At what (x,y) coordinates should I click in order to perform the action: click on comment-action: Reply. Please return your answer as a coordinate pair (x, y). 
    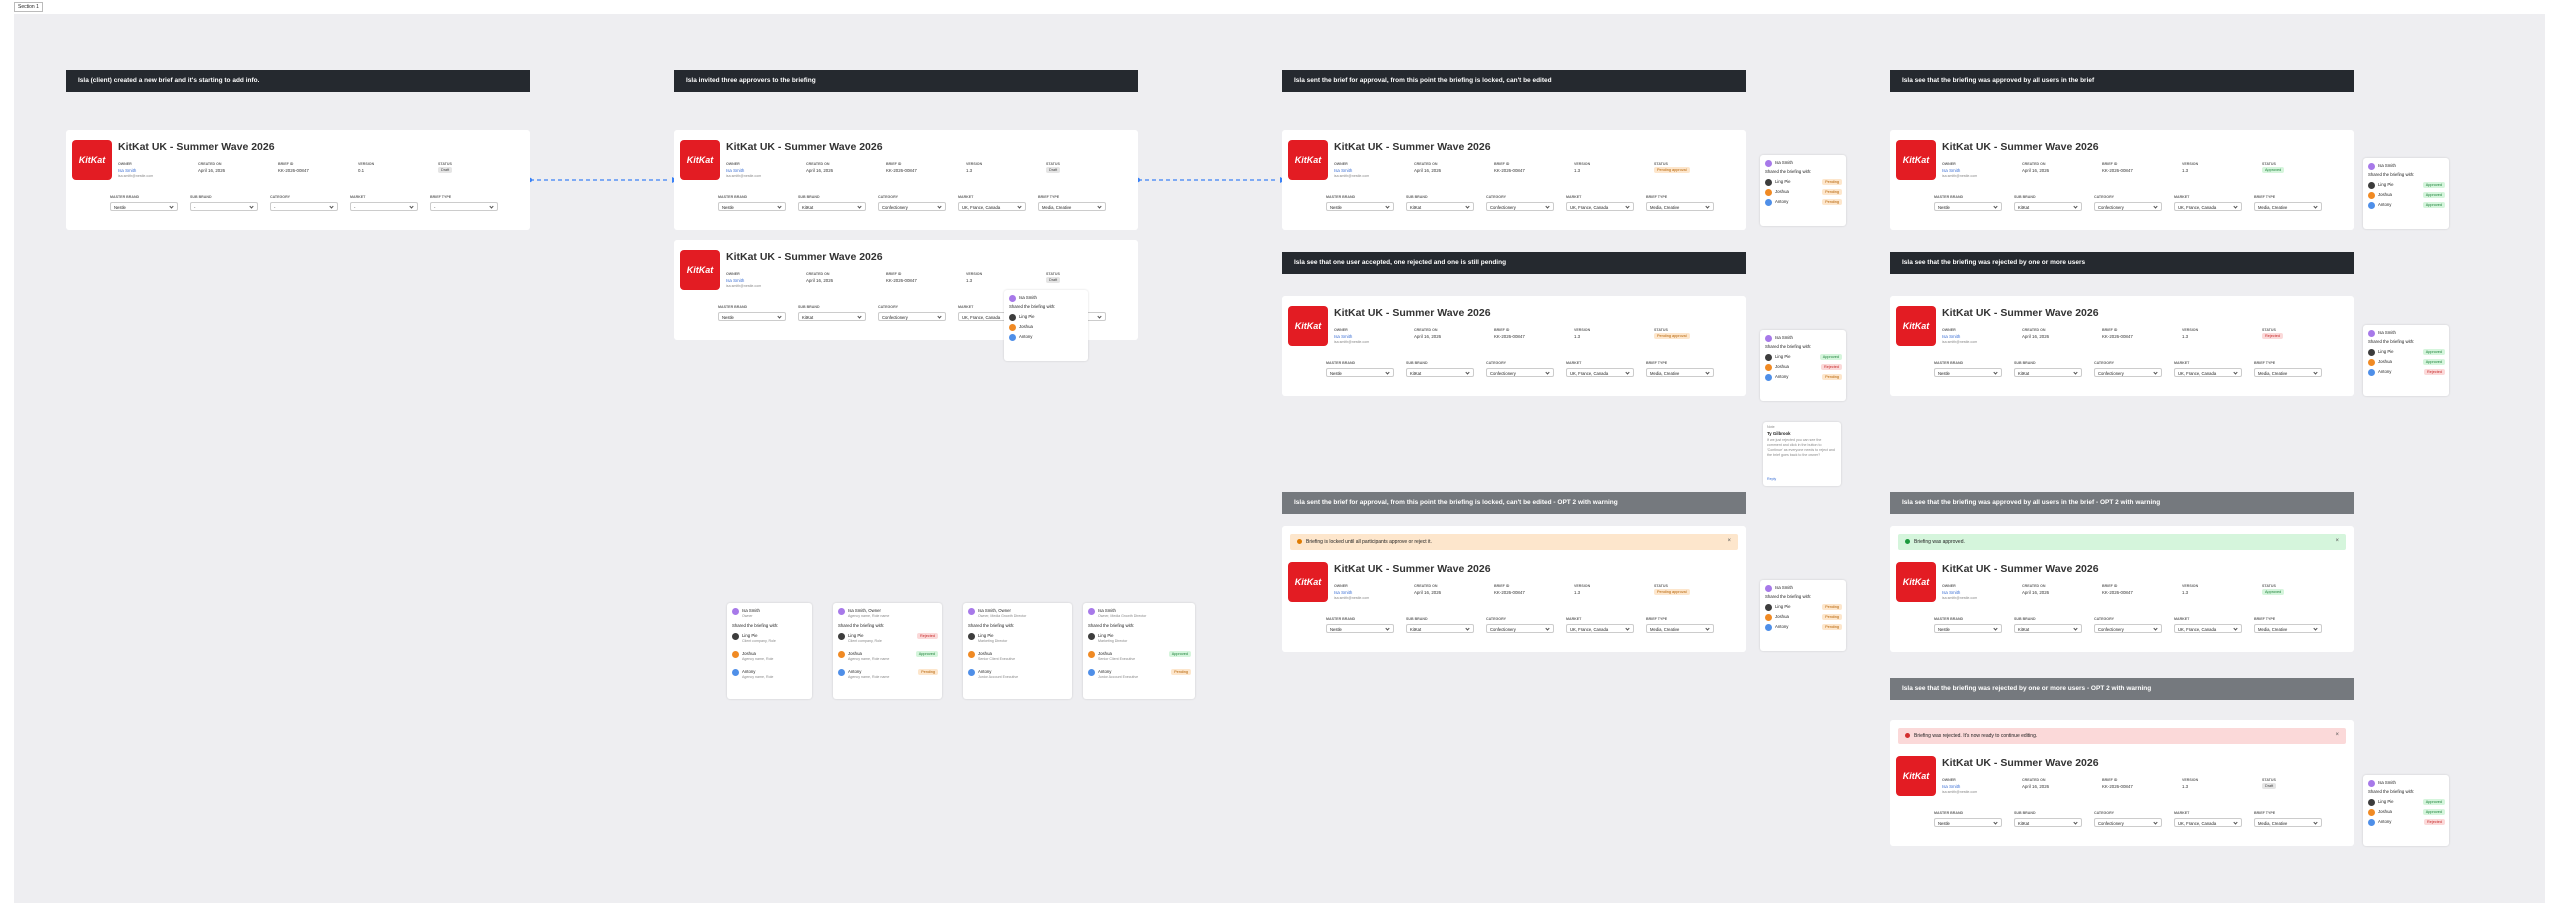
    Looking at the image, I should click on (1772, 479).